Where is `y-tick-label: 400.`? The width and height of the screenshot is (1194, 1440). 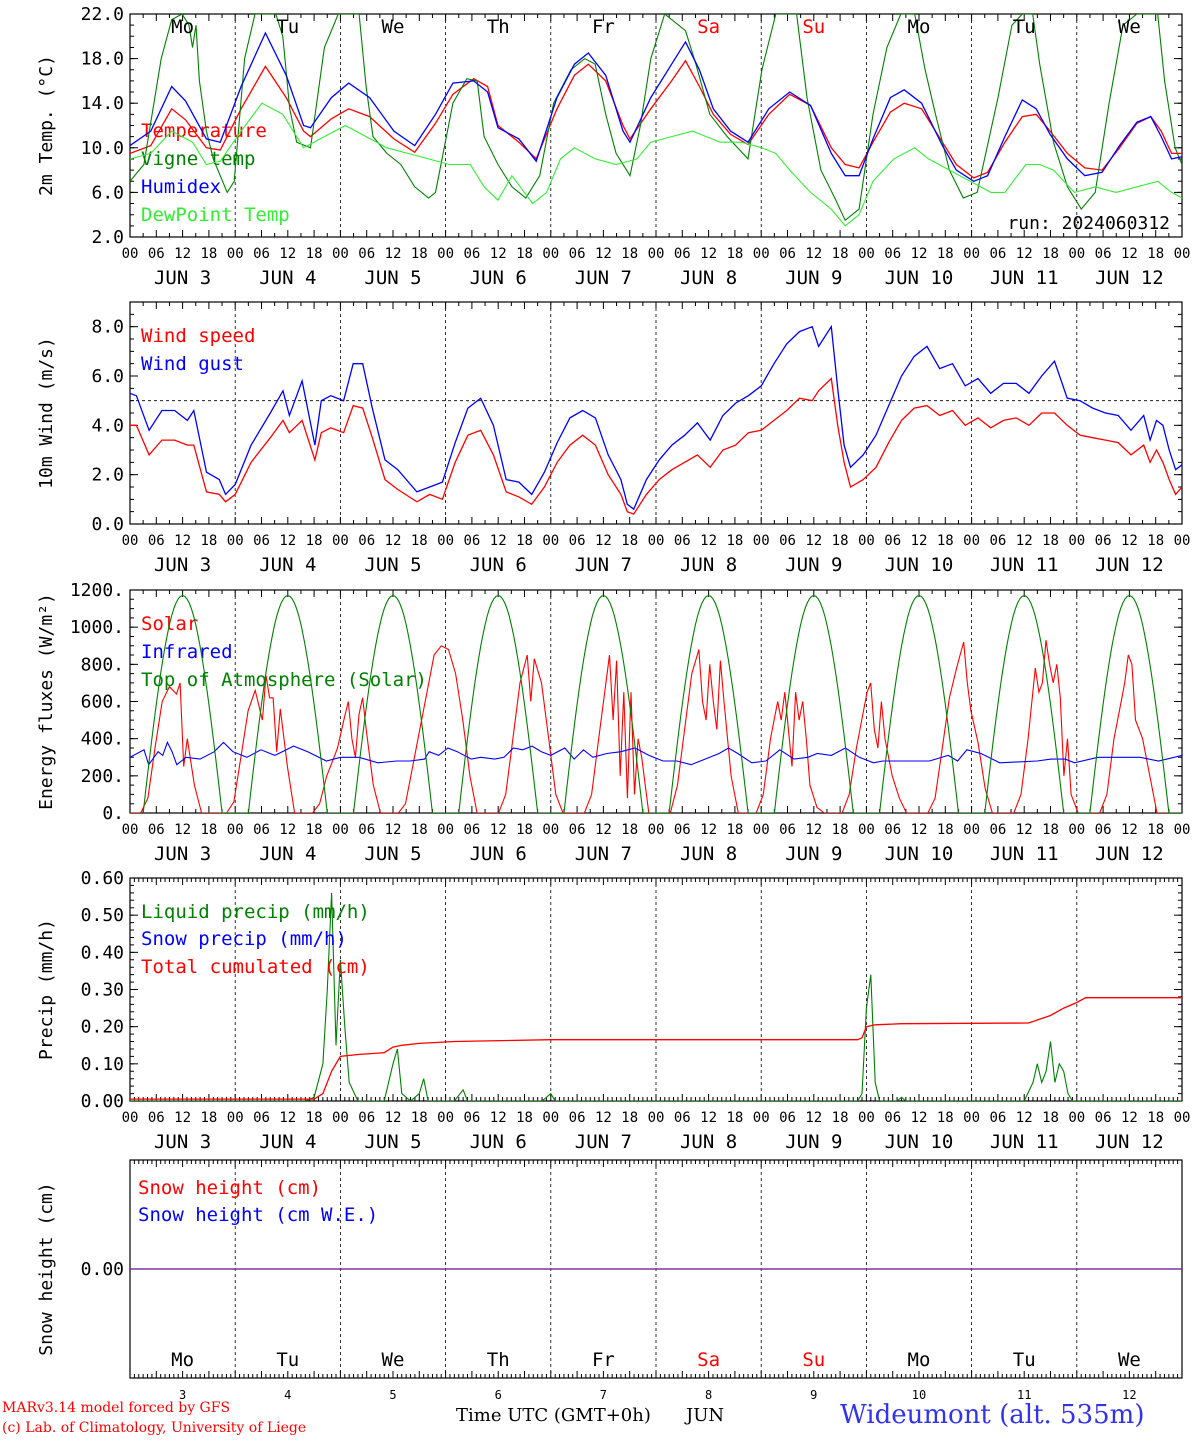
y-tick-label: 400. is located at coordinates (102, 739).